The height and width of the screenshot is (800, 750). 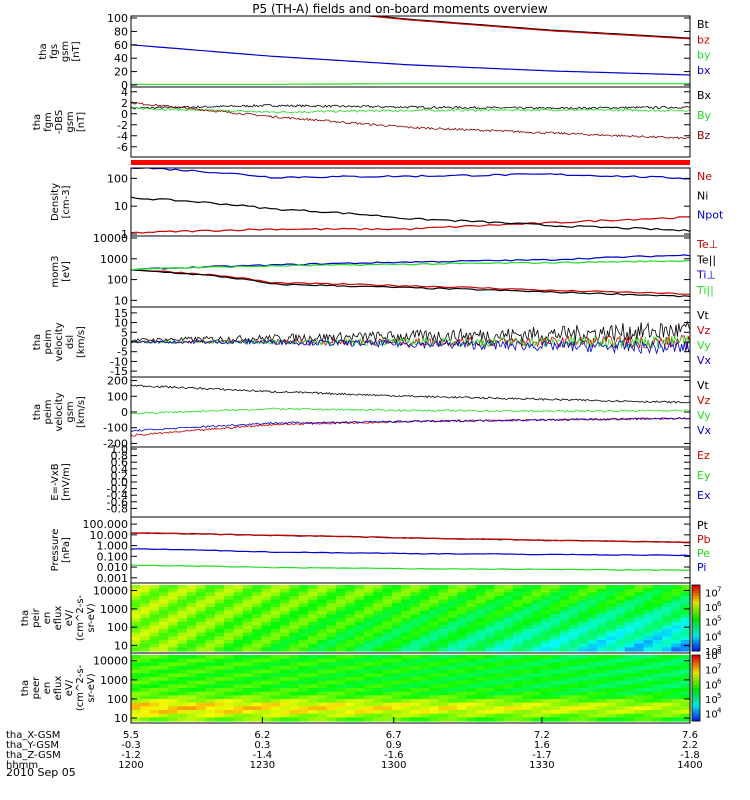 I want to click on y-axis-label-line: velocity, so click(x=59, y=341).